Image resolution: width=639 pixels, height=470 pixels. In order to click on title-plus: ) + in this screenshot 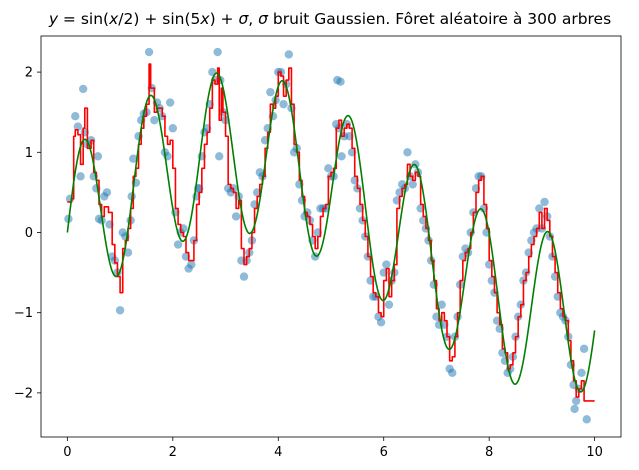, I will do `click(224, 19)`.